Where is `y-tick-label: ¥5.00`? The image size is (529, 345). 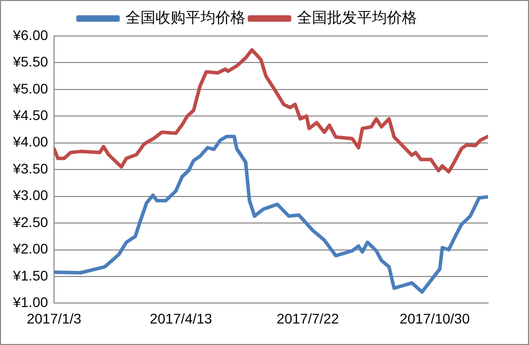
y-tick-label: ¥5.00 is located at coordinates (30, 88).